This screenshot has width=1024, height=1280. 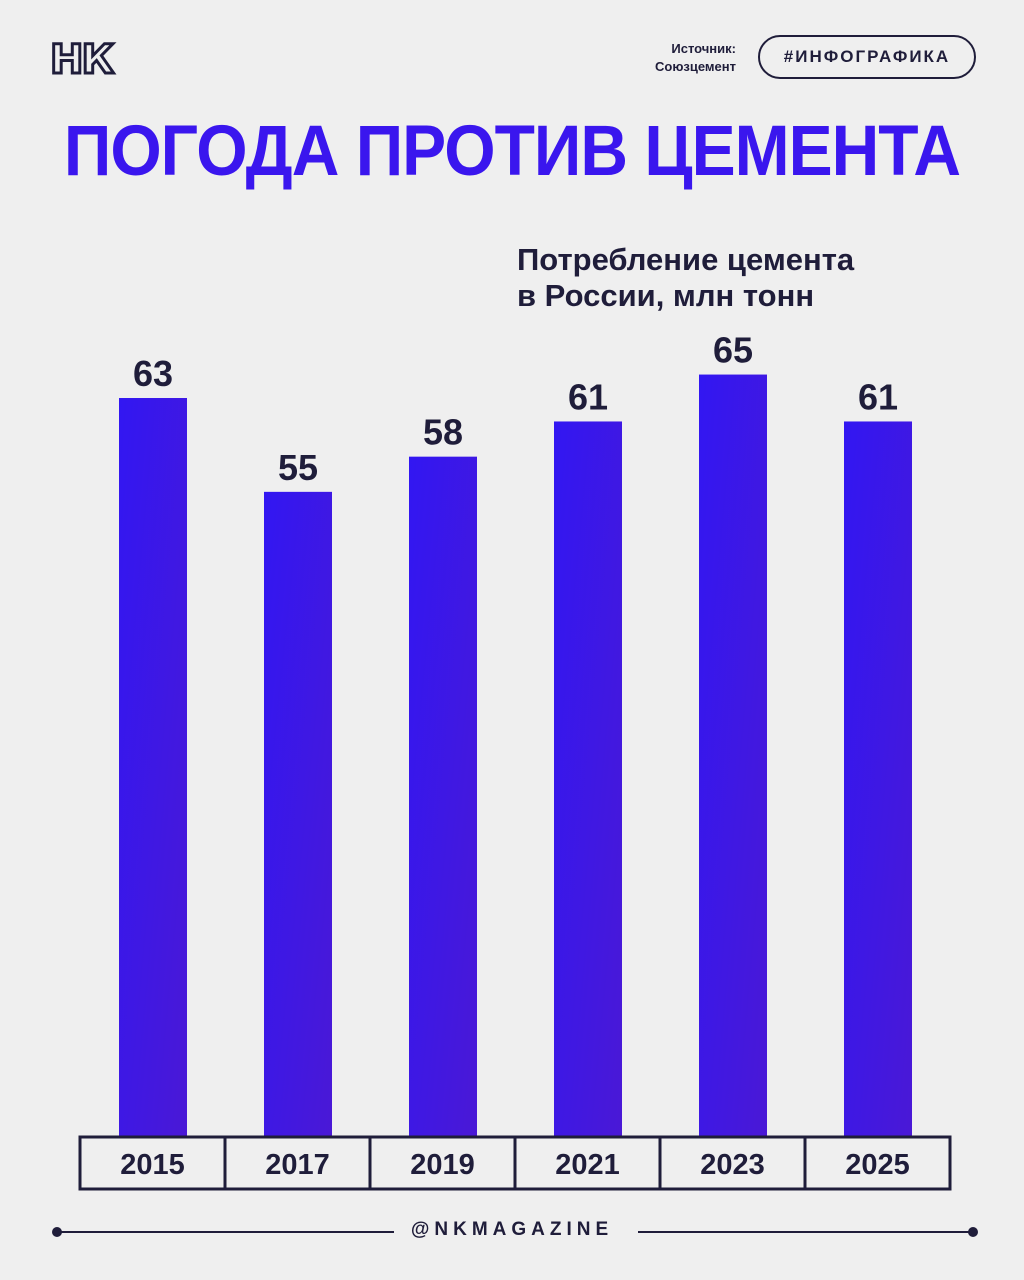 What do you see at coordinates (297, 1165) in the screenshot?
I see `x-tick-label-2017: 2017` at bounding box center [297, 1165].